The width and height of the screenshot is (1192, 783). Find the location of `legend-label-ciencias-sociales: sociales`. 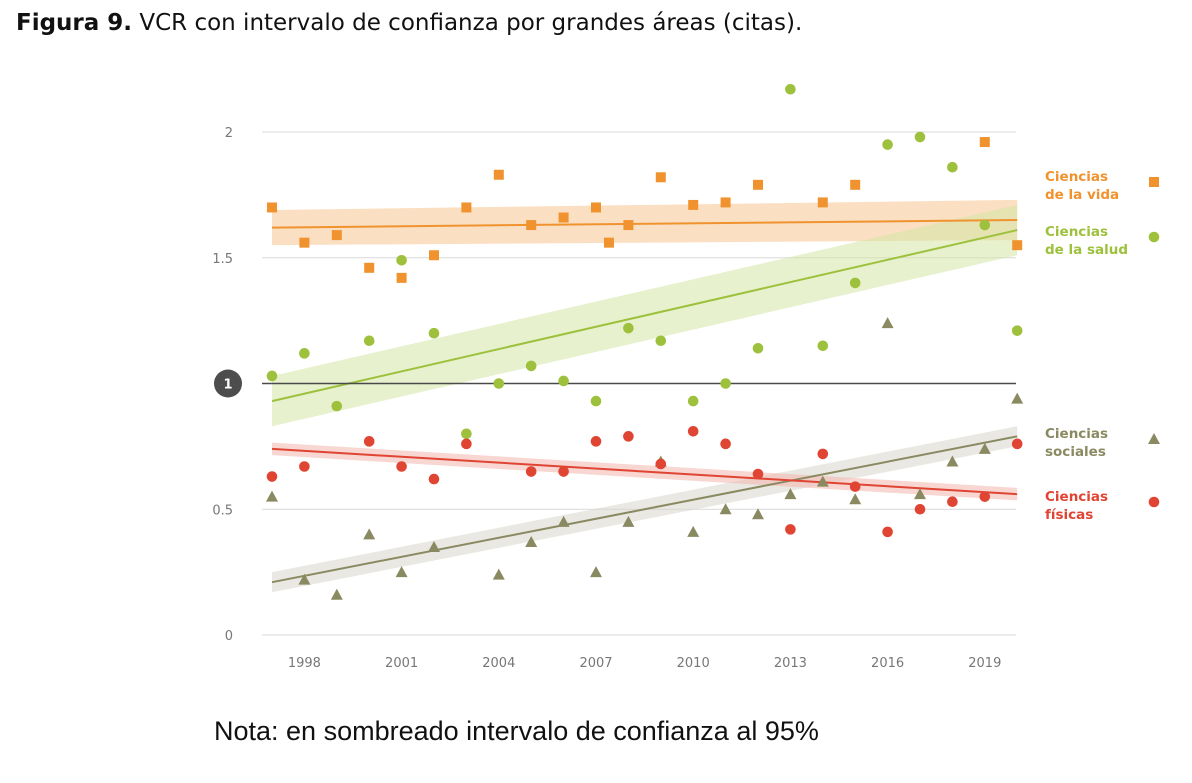

legend-label-ciencias-sociales: sociales is located at coordinates (1075, 452).